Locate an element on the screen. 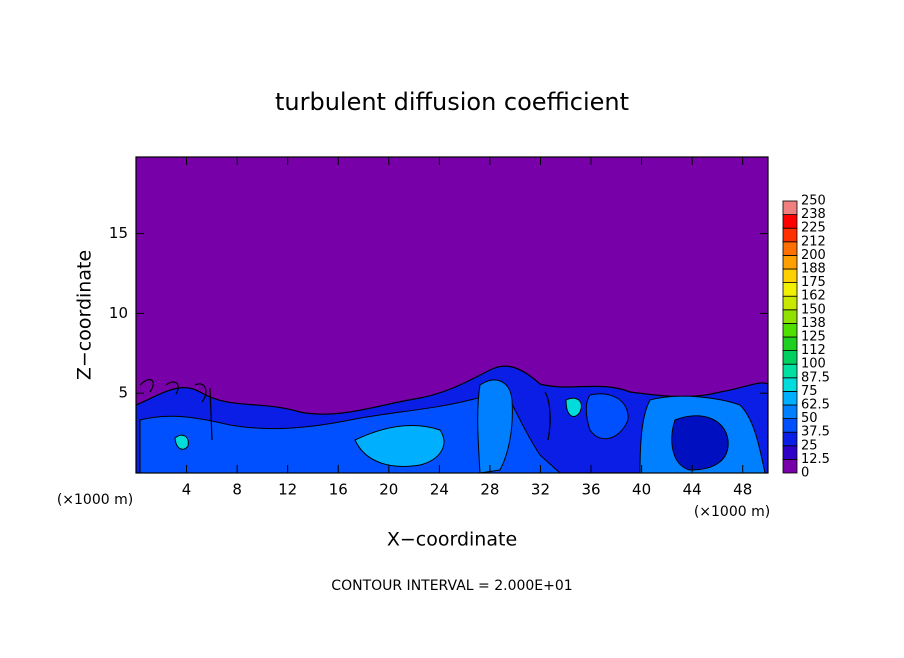 The height and width of the screenshot is (658, 904). colorbar-label: 62.5 is located at coordinates (815, 405).